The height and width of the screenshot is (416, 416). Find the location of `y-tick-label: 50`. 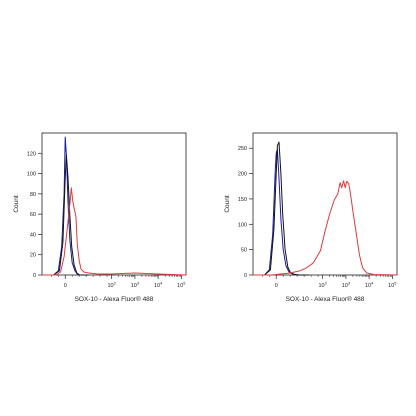

y-tick-label: 50 is located at coordinates (244, 251).